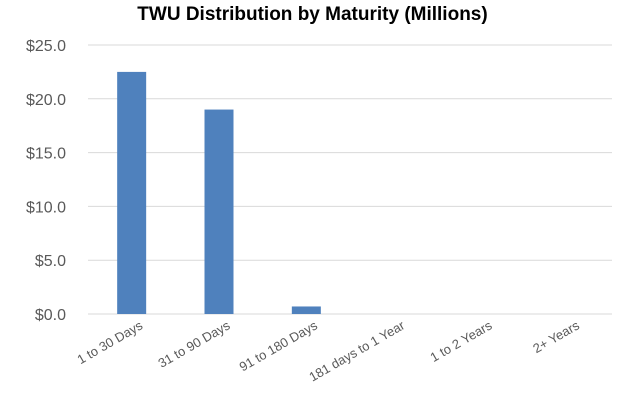 The height and width of the screenshot is (413, 625). What do you see at coordinates (50, 315) in the screenshot?
I see `y-tick-label: $0.0` at bounding box center [50, 315].